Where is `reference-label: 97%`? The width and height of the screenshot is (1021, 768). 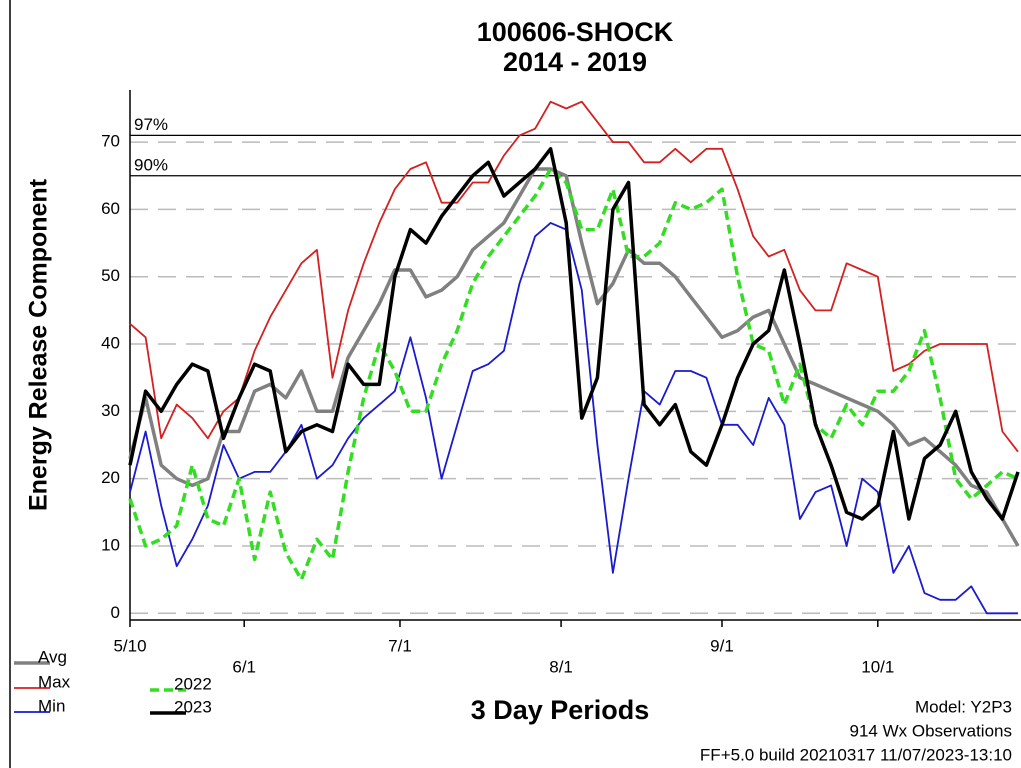 reference-label: 97% is located at coordinates (151, 124).